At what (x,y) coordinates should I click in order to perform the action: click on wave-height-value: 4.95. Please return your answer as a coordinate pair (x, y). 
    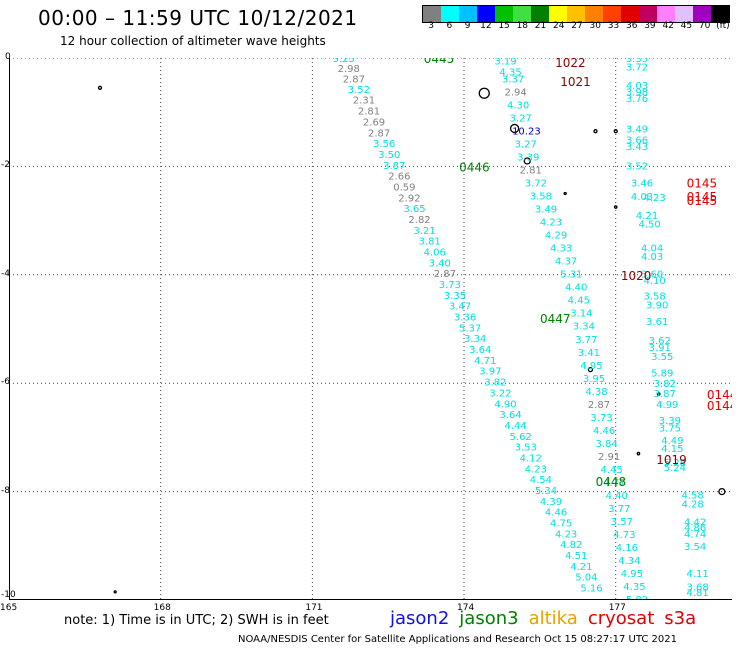
    Looking at the image, I should click on (632, 574).